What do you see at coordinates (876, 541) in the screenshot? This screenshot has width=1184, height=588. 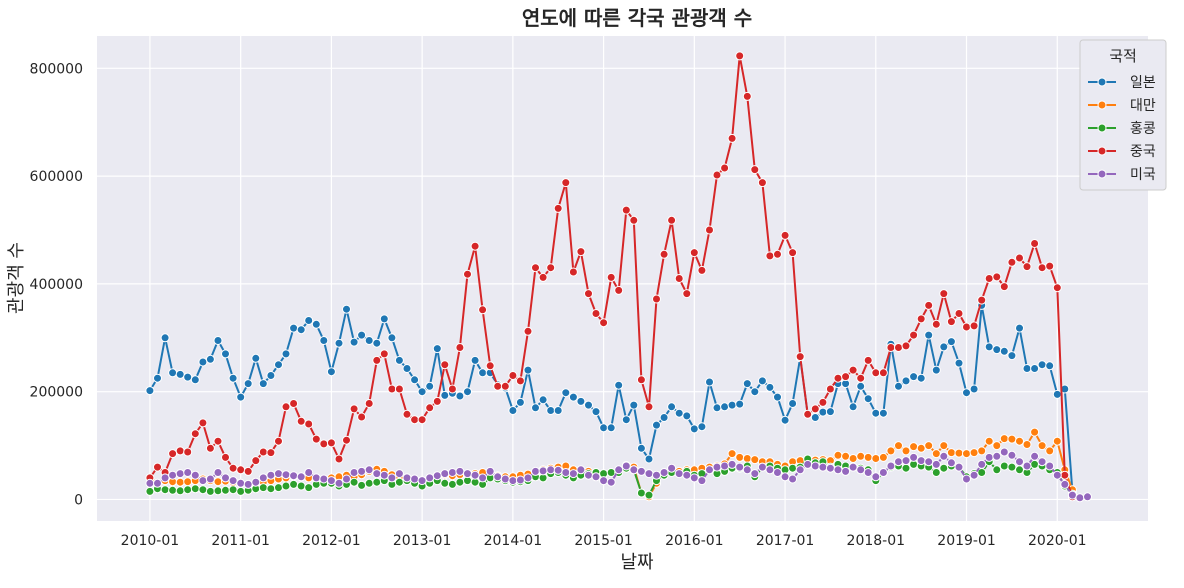 I see `x-tick-label: 2018-01` at bounding box center [876, 541].